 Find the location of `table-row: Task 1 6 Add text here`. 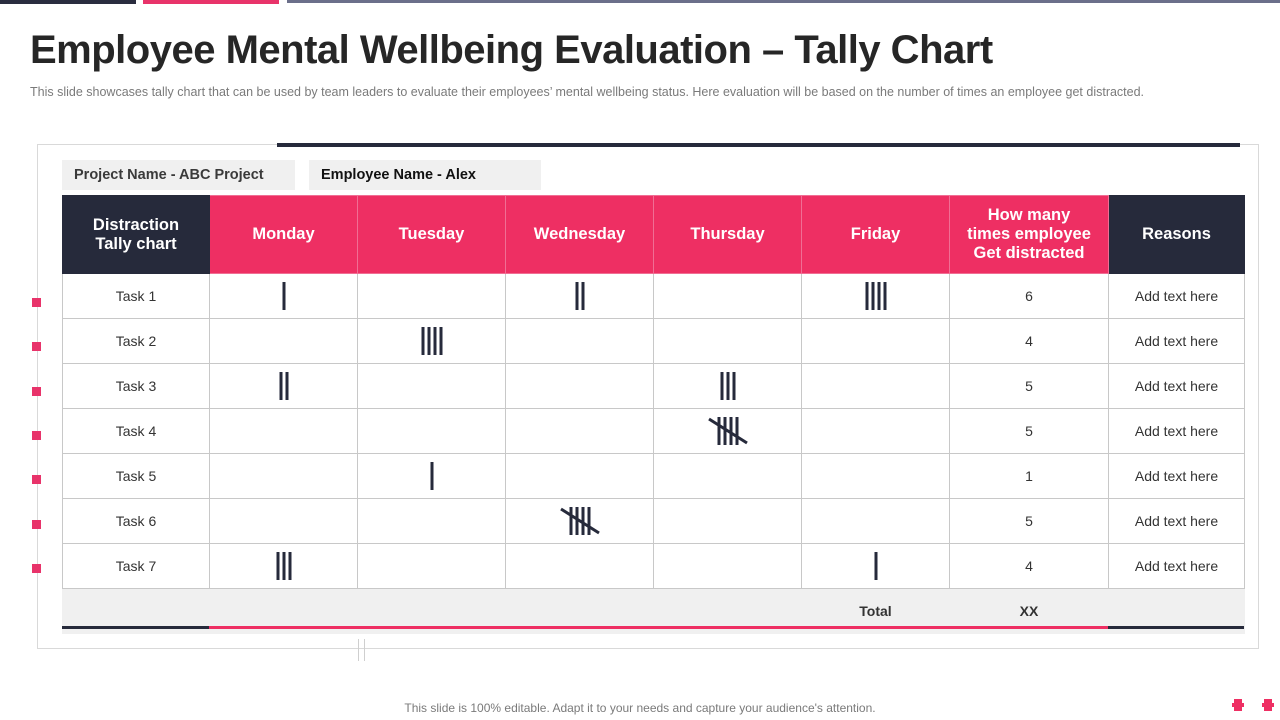

table-row: Task 1 6 Add text here is located at coordinates (653, 296).